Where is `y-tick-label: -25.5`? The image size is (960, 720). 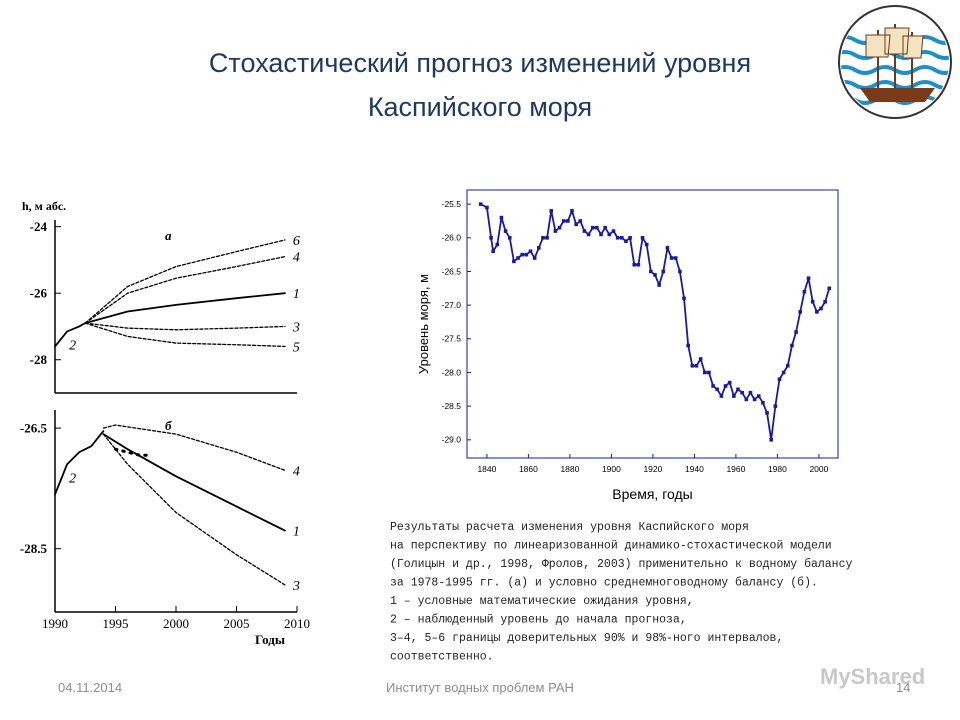 y-tick-label: -25.5 is located at coordinates (452, 204).